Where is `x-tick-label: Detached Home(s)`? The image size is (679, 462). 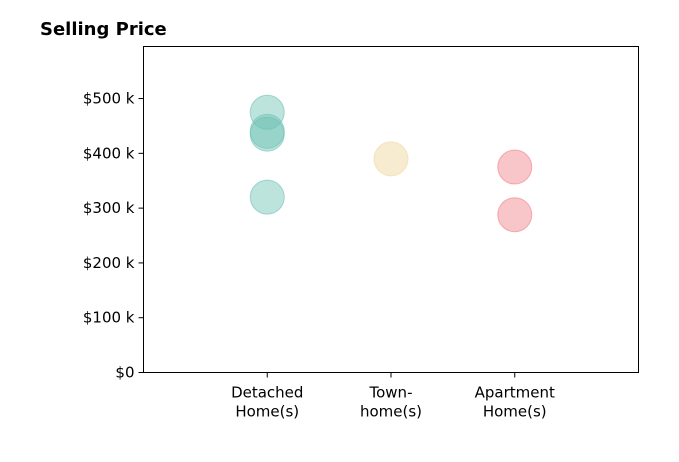 x-tick-label: Detached Home(s) is located at coordinates (267, 402).